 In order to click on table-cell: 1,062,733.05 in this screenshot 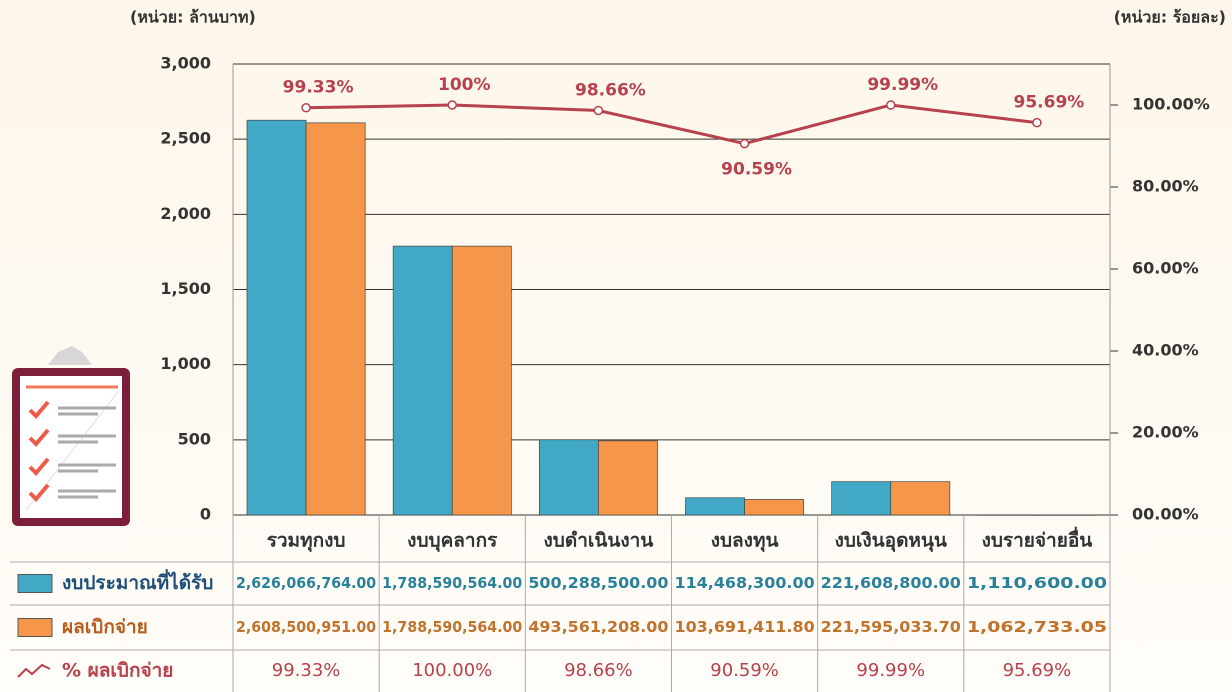, I will do `click(1037, 627)`.